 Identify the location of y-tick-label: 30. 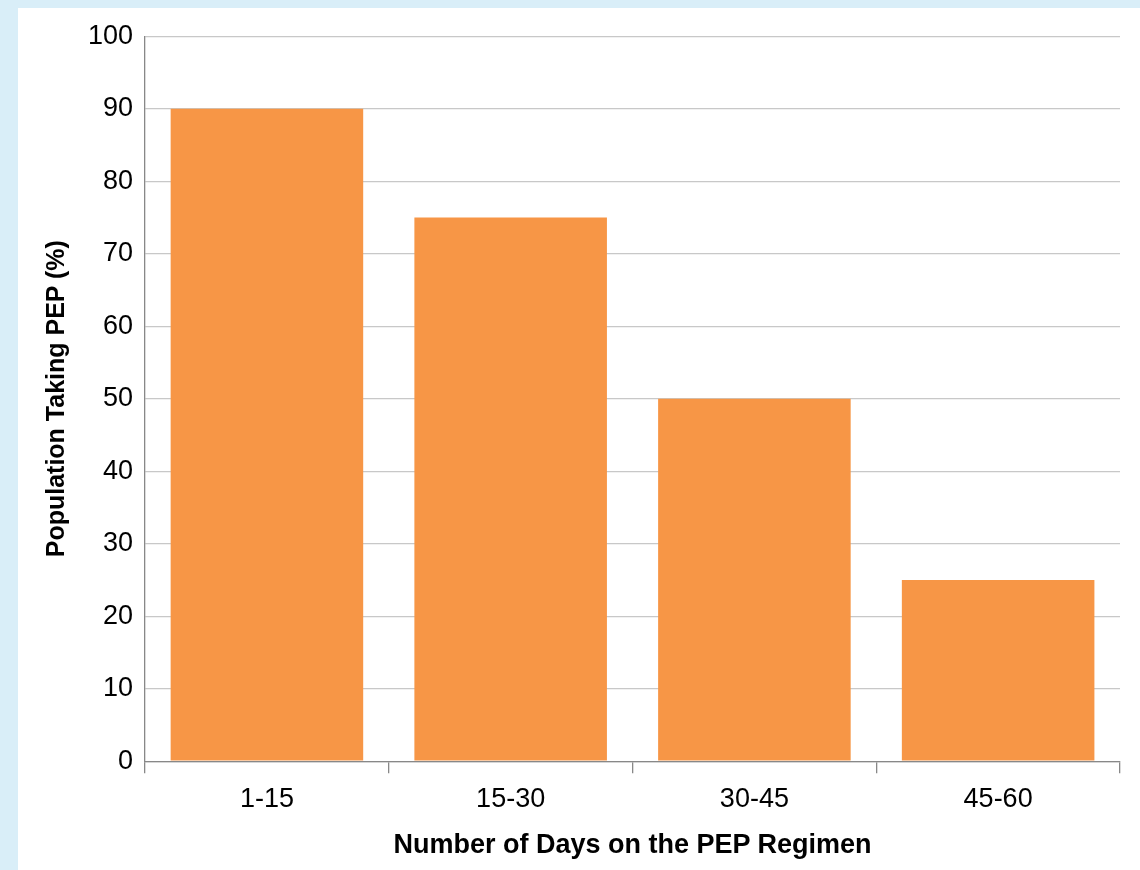
(118, 542).